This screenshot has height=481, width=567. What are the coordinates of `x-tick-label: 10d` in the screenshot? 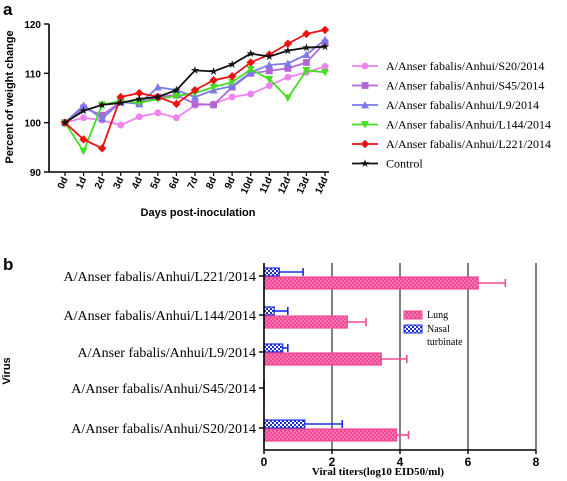 It's located at (247, 186).